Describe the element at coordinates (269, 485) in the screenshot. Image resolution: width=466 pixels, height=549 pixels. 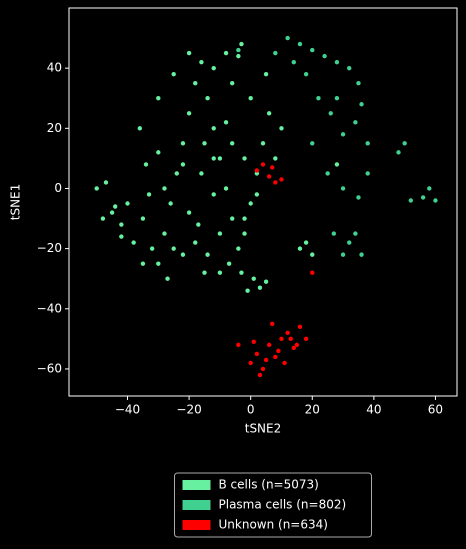
I see `legend-label: B cells (n=5073)` at that location.